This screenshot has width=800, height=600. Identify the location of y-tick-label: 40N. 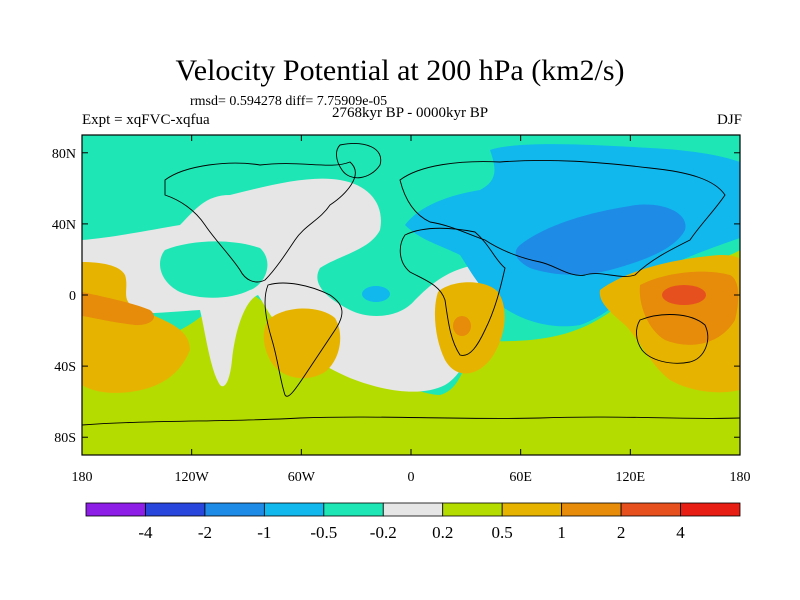
(64, 225).